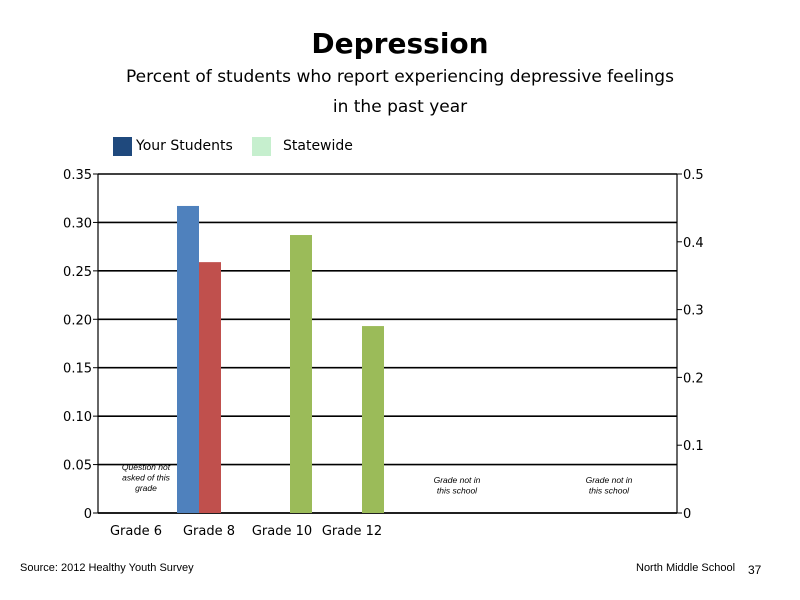  I want to click on legend-item-your-students: Your Students, so click(173, 146).